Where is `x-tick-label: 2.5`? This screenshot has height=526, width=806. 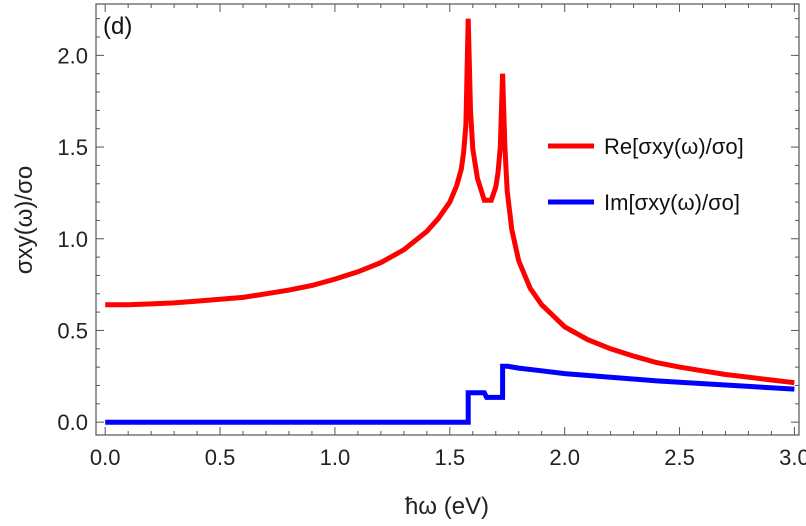 x-tick-label: 2.5 is located at coordinates (679, 457).